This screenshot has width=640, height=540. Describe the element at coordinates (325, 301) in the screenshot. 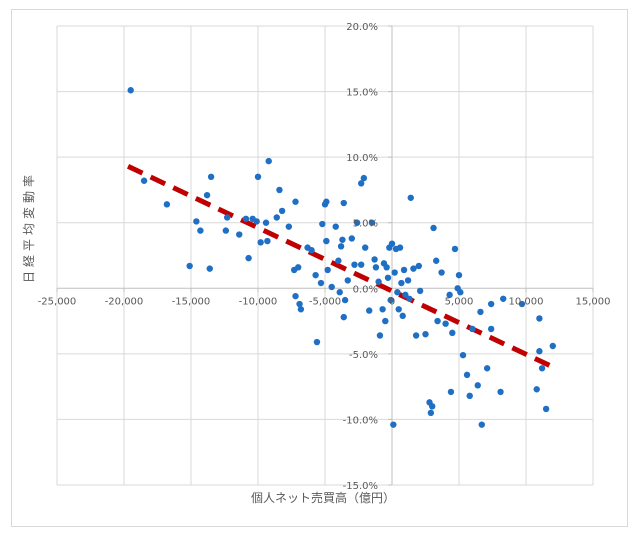

I see `x-tick-label: -5,000` at that location.